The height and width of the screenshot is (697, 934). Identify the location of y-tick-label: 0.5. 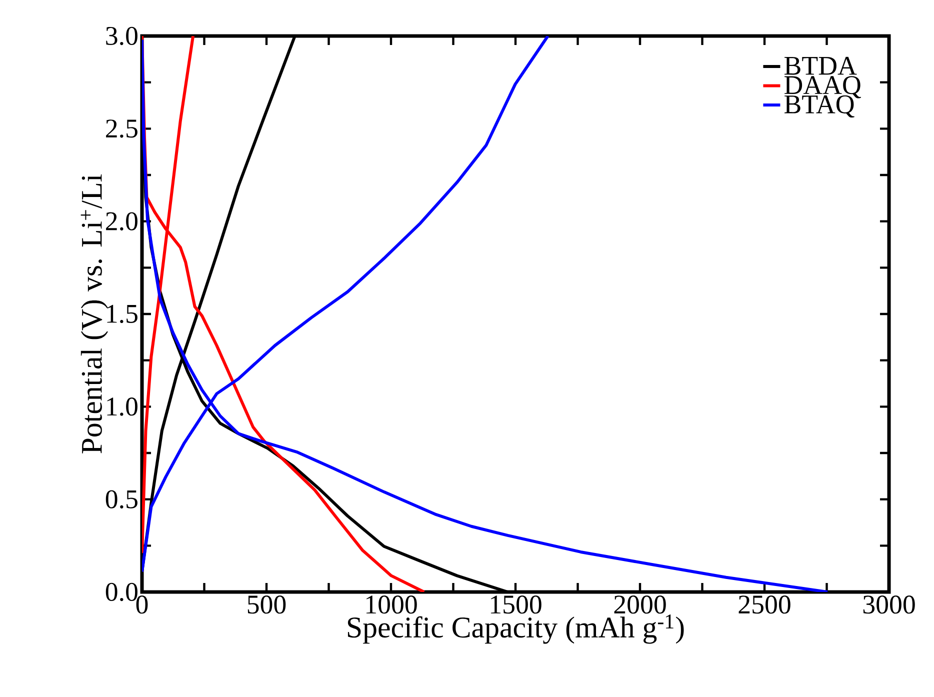
(122, 499).